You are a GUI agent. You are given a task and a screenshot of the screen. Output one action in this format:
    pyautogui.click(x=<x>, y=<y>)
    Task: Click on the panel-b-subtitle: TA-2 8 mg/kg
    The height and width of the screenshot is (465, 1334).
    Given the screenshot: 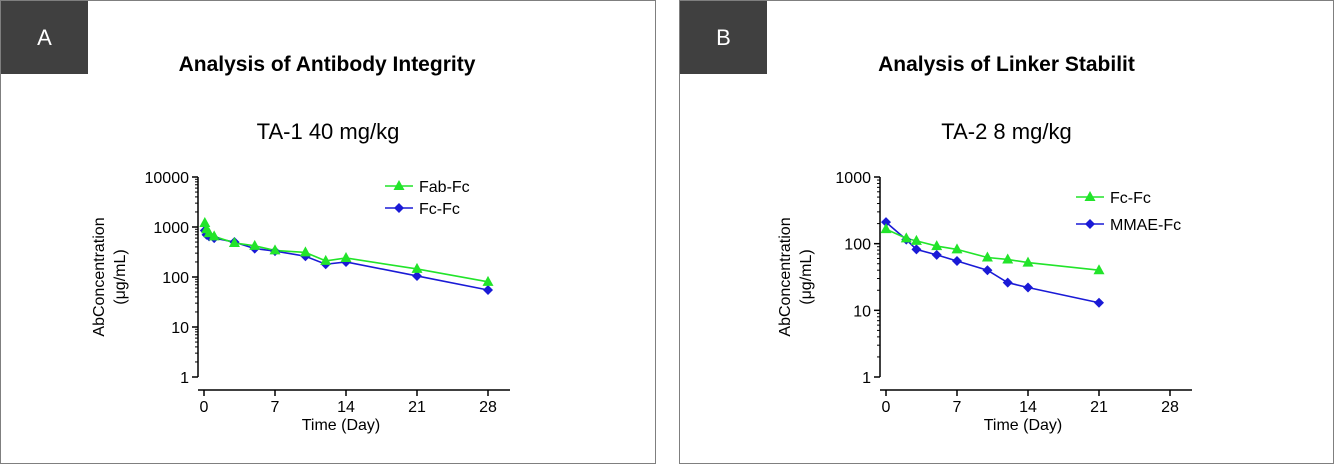 What is the action you would take?
    pyautogui.click(x=1006, y=131)
    